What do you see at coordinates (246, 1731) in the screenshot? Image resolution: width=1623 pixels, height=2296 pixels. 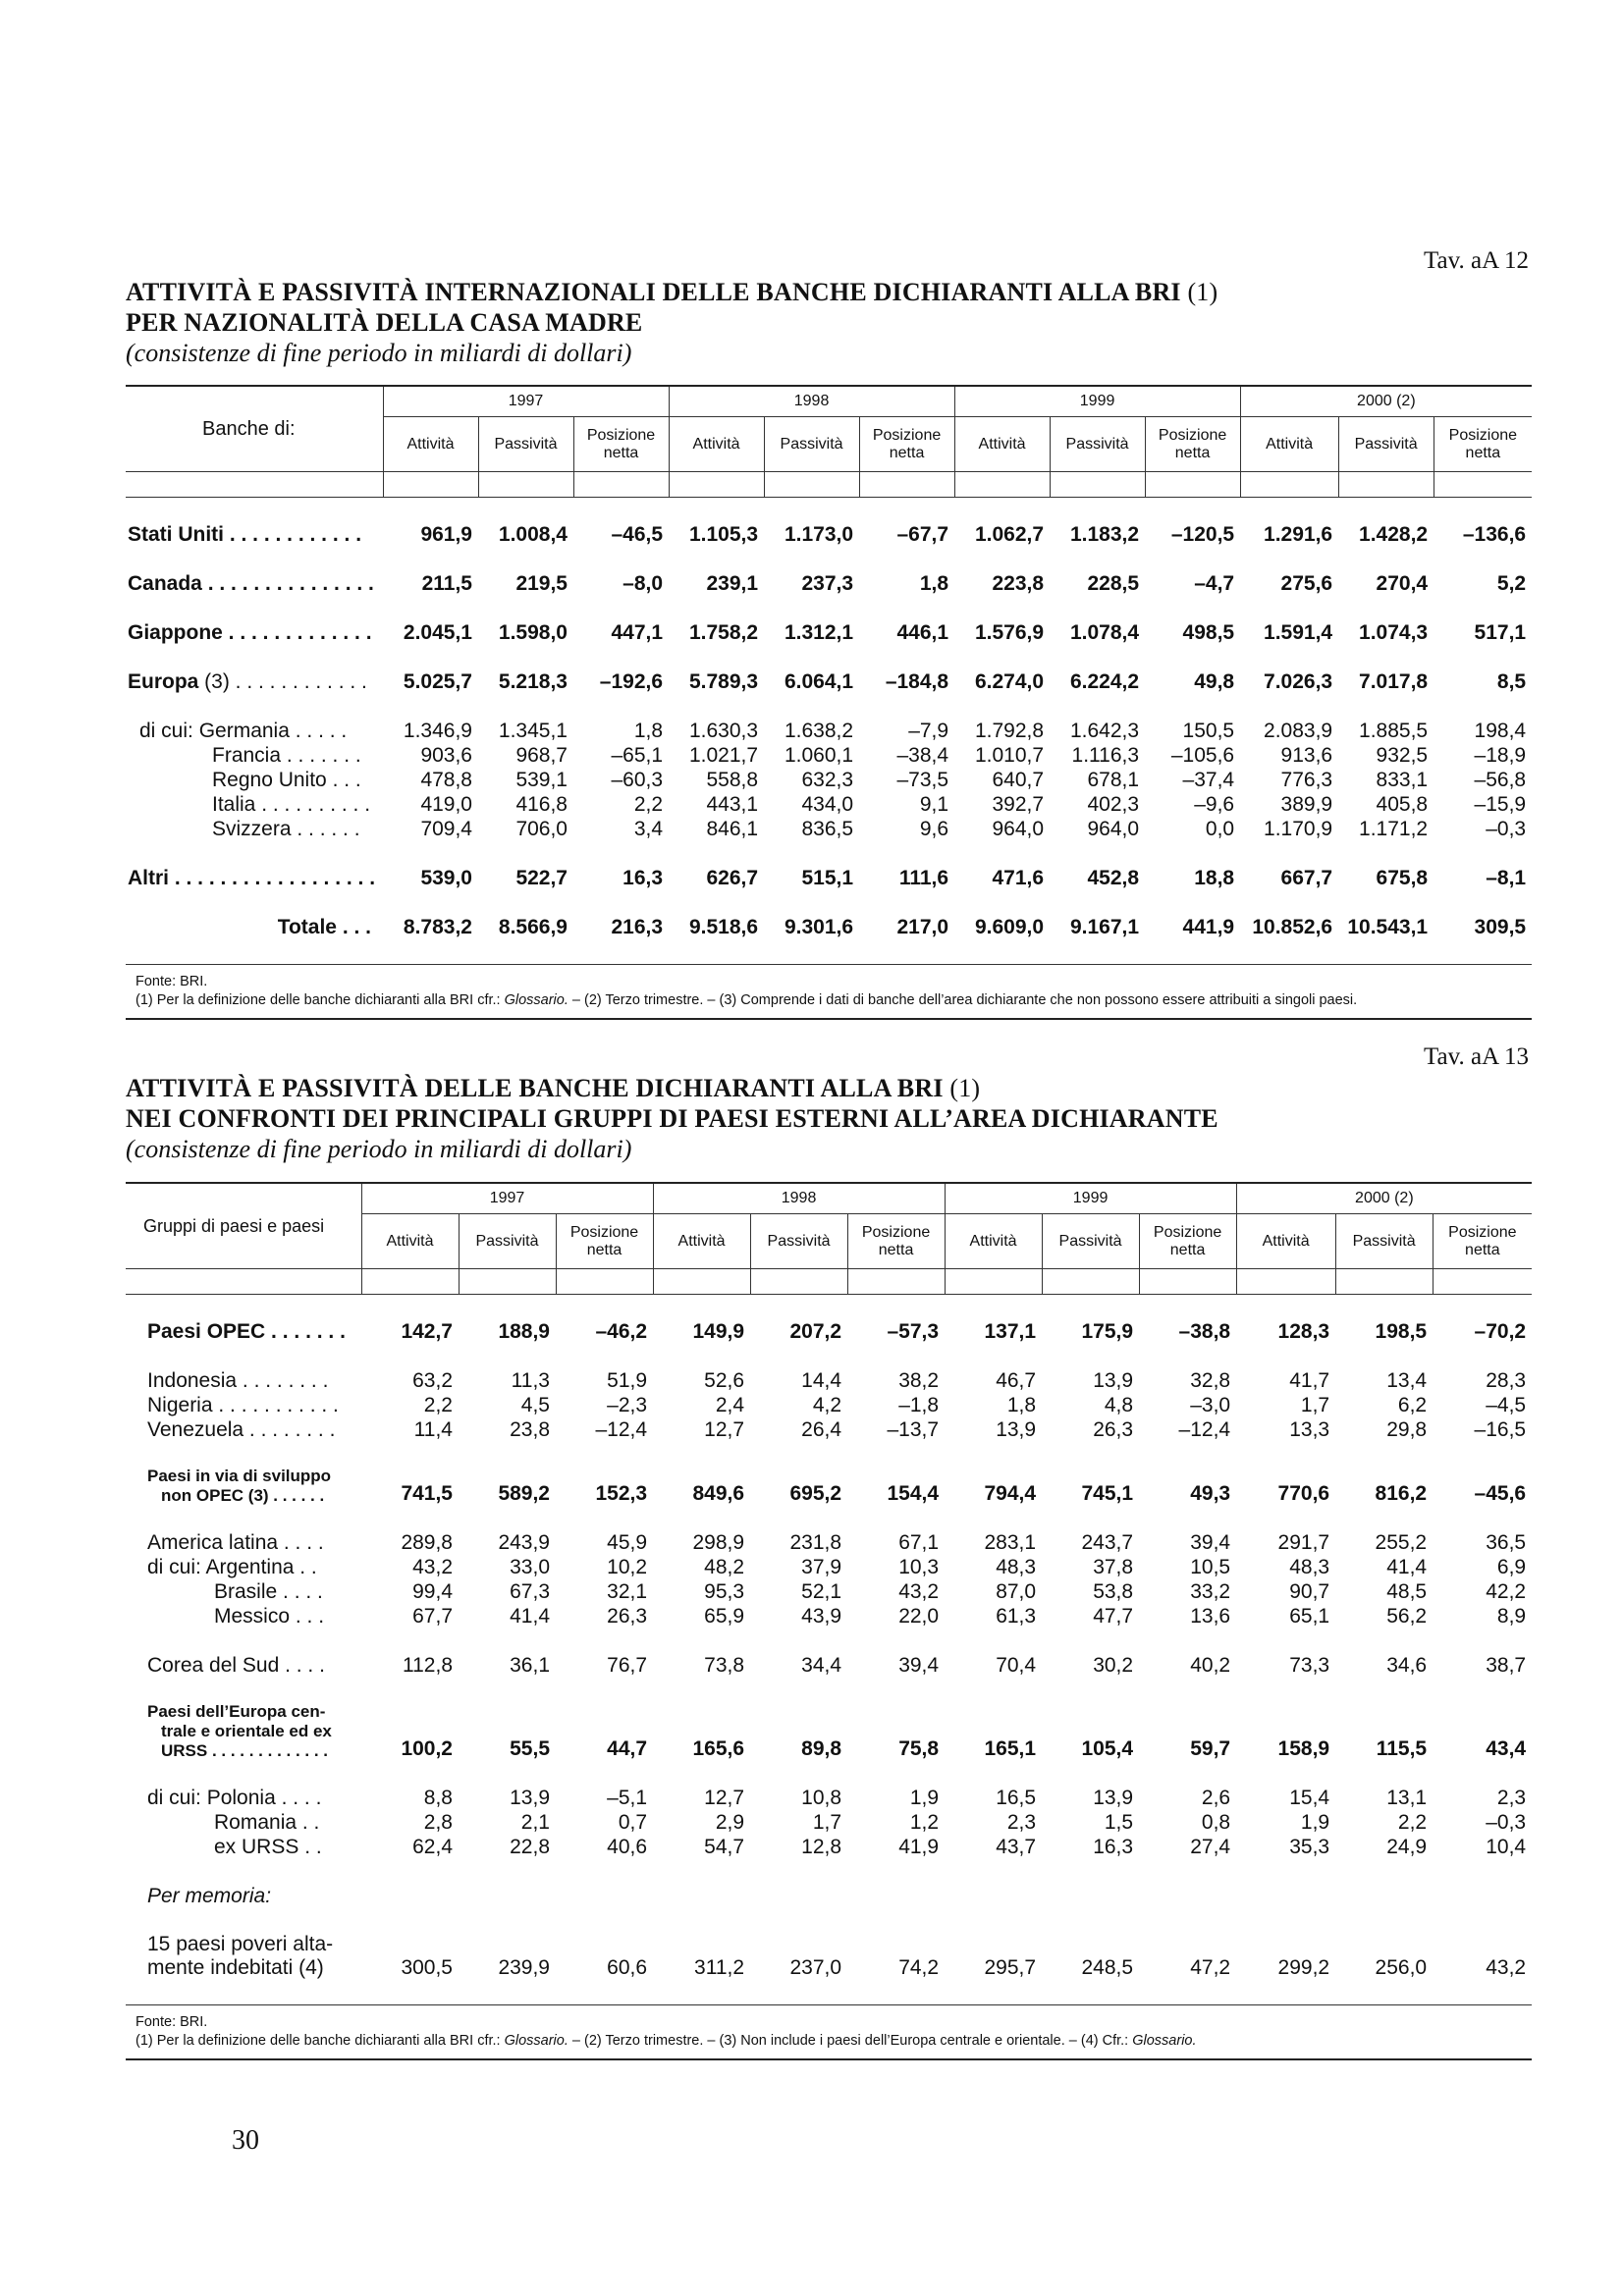 I see `row-label-line: trale e orientale ed ex` at bounding box center [246, 1731].